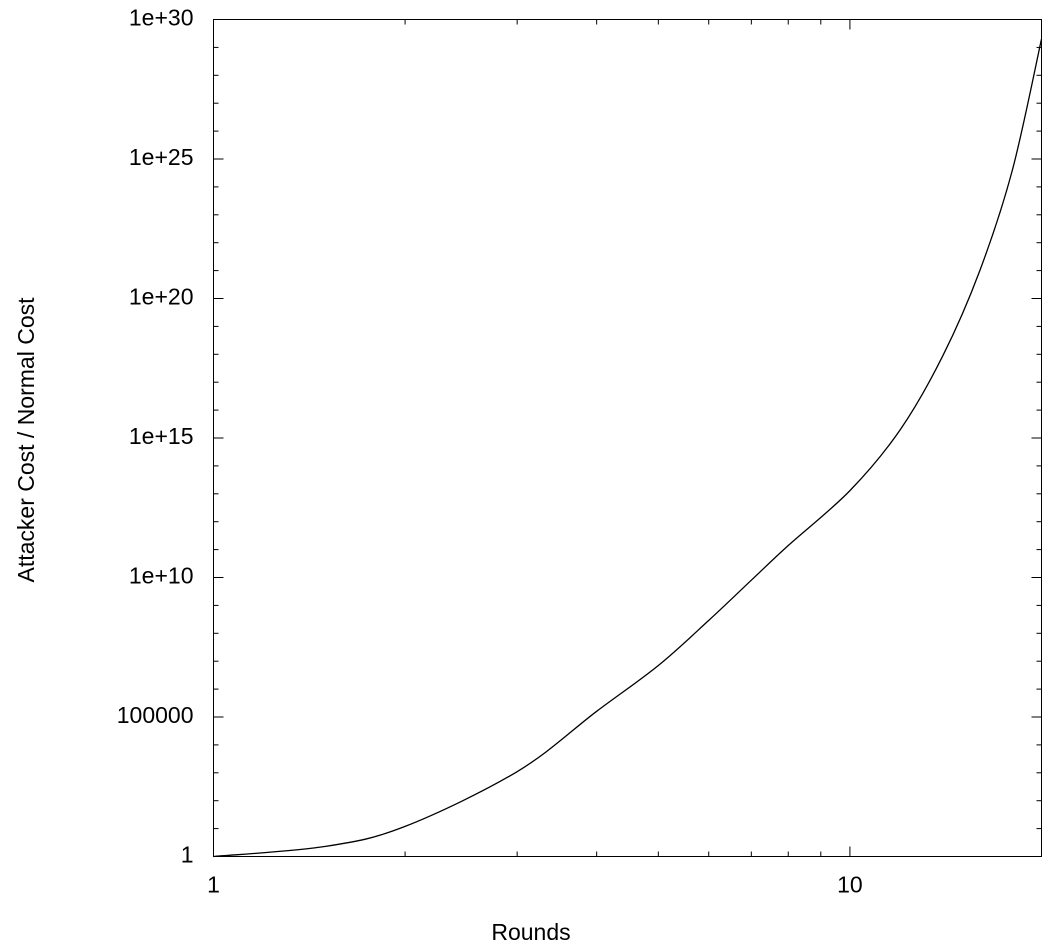 Image resolution: width=1052 pixels, height=950 pixels. Describe the element at coordinates (161, 297) in the screenshot. I see `y-tick-label: 1e+20` at that location.